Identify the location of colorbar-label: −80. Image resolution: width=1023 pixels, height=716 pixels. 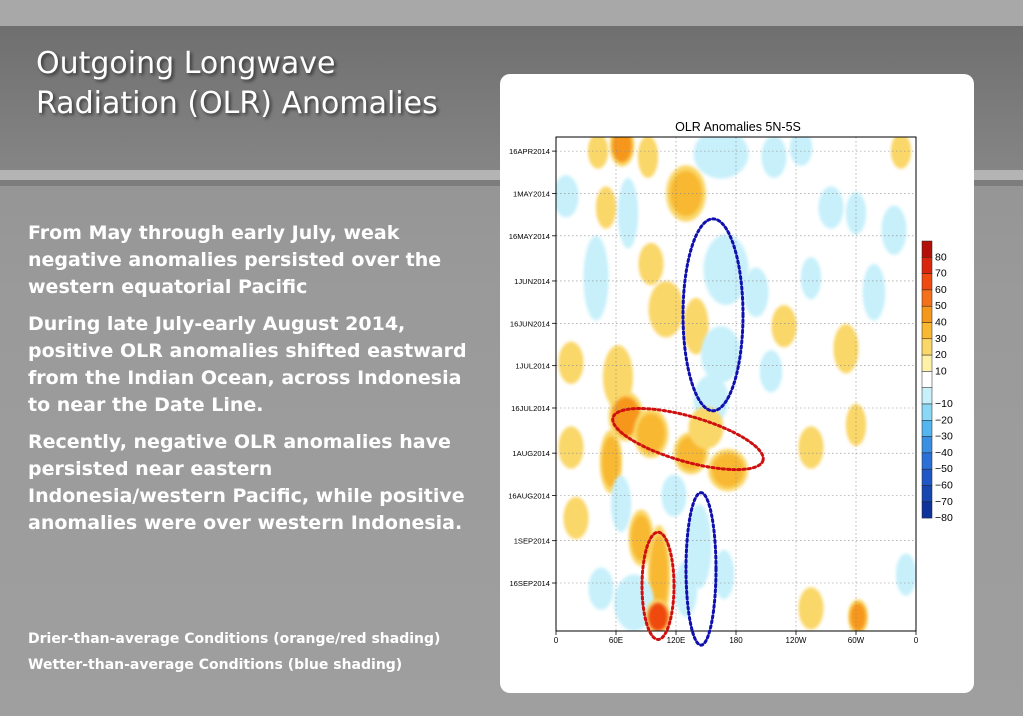
(944, 518).